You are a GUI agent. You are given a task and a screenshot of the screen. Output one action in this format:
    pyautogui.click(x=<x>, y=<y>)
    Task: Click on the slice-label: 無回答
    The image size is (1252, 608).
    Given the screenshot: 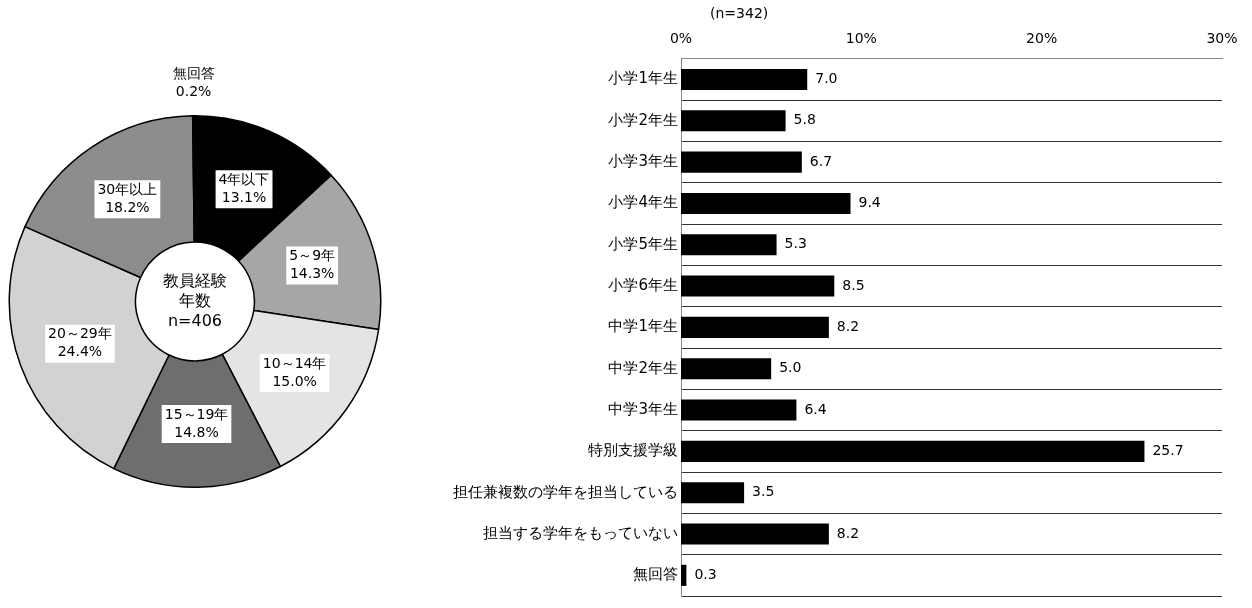 What is the action you would take?
    pyautogui.click(x=193, y=73)
    